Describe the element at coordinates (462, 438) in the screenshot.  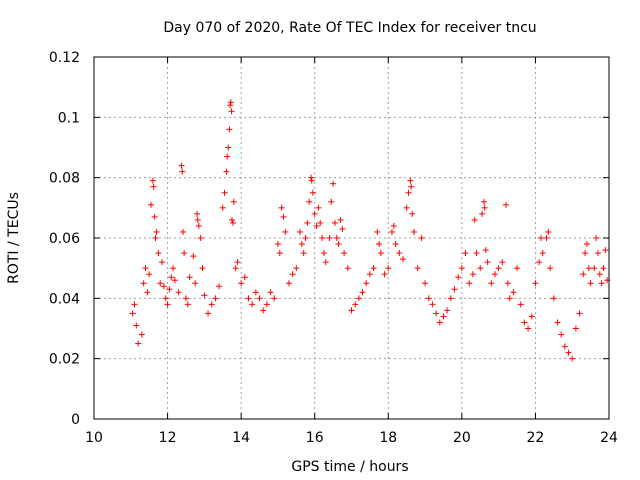
I see `x-tick-label: 20` at that location.